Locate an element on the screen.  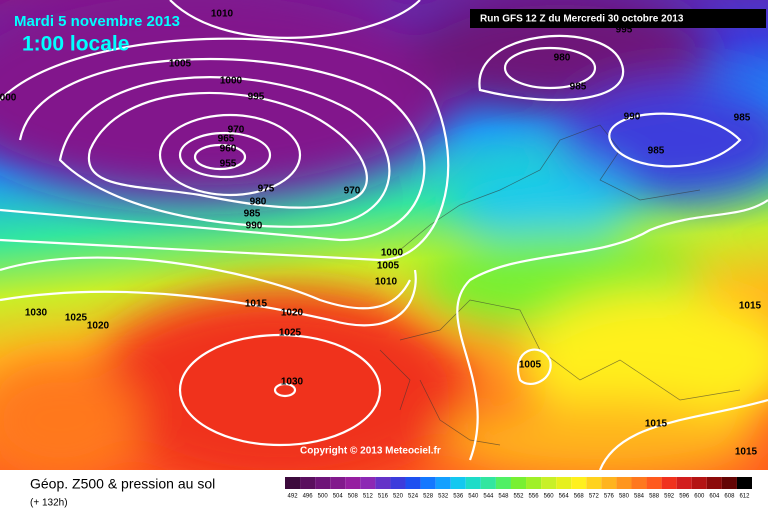
scale-label: 604 is located at coordinates (714, 497).